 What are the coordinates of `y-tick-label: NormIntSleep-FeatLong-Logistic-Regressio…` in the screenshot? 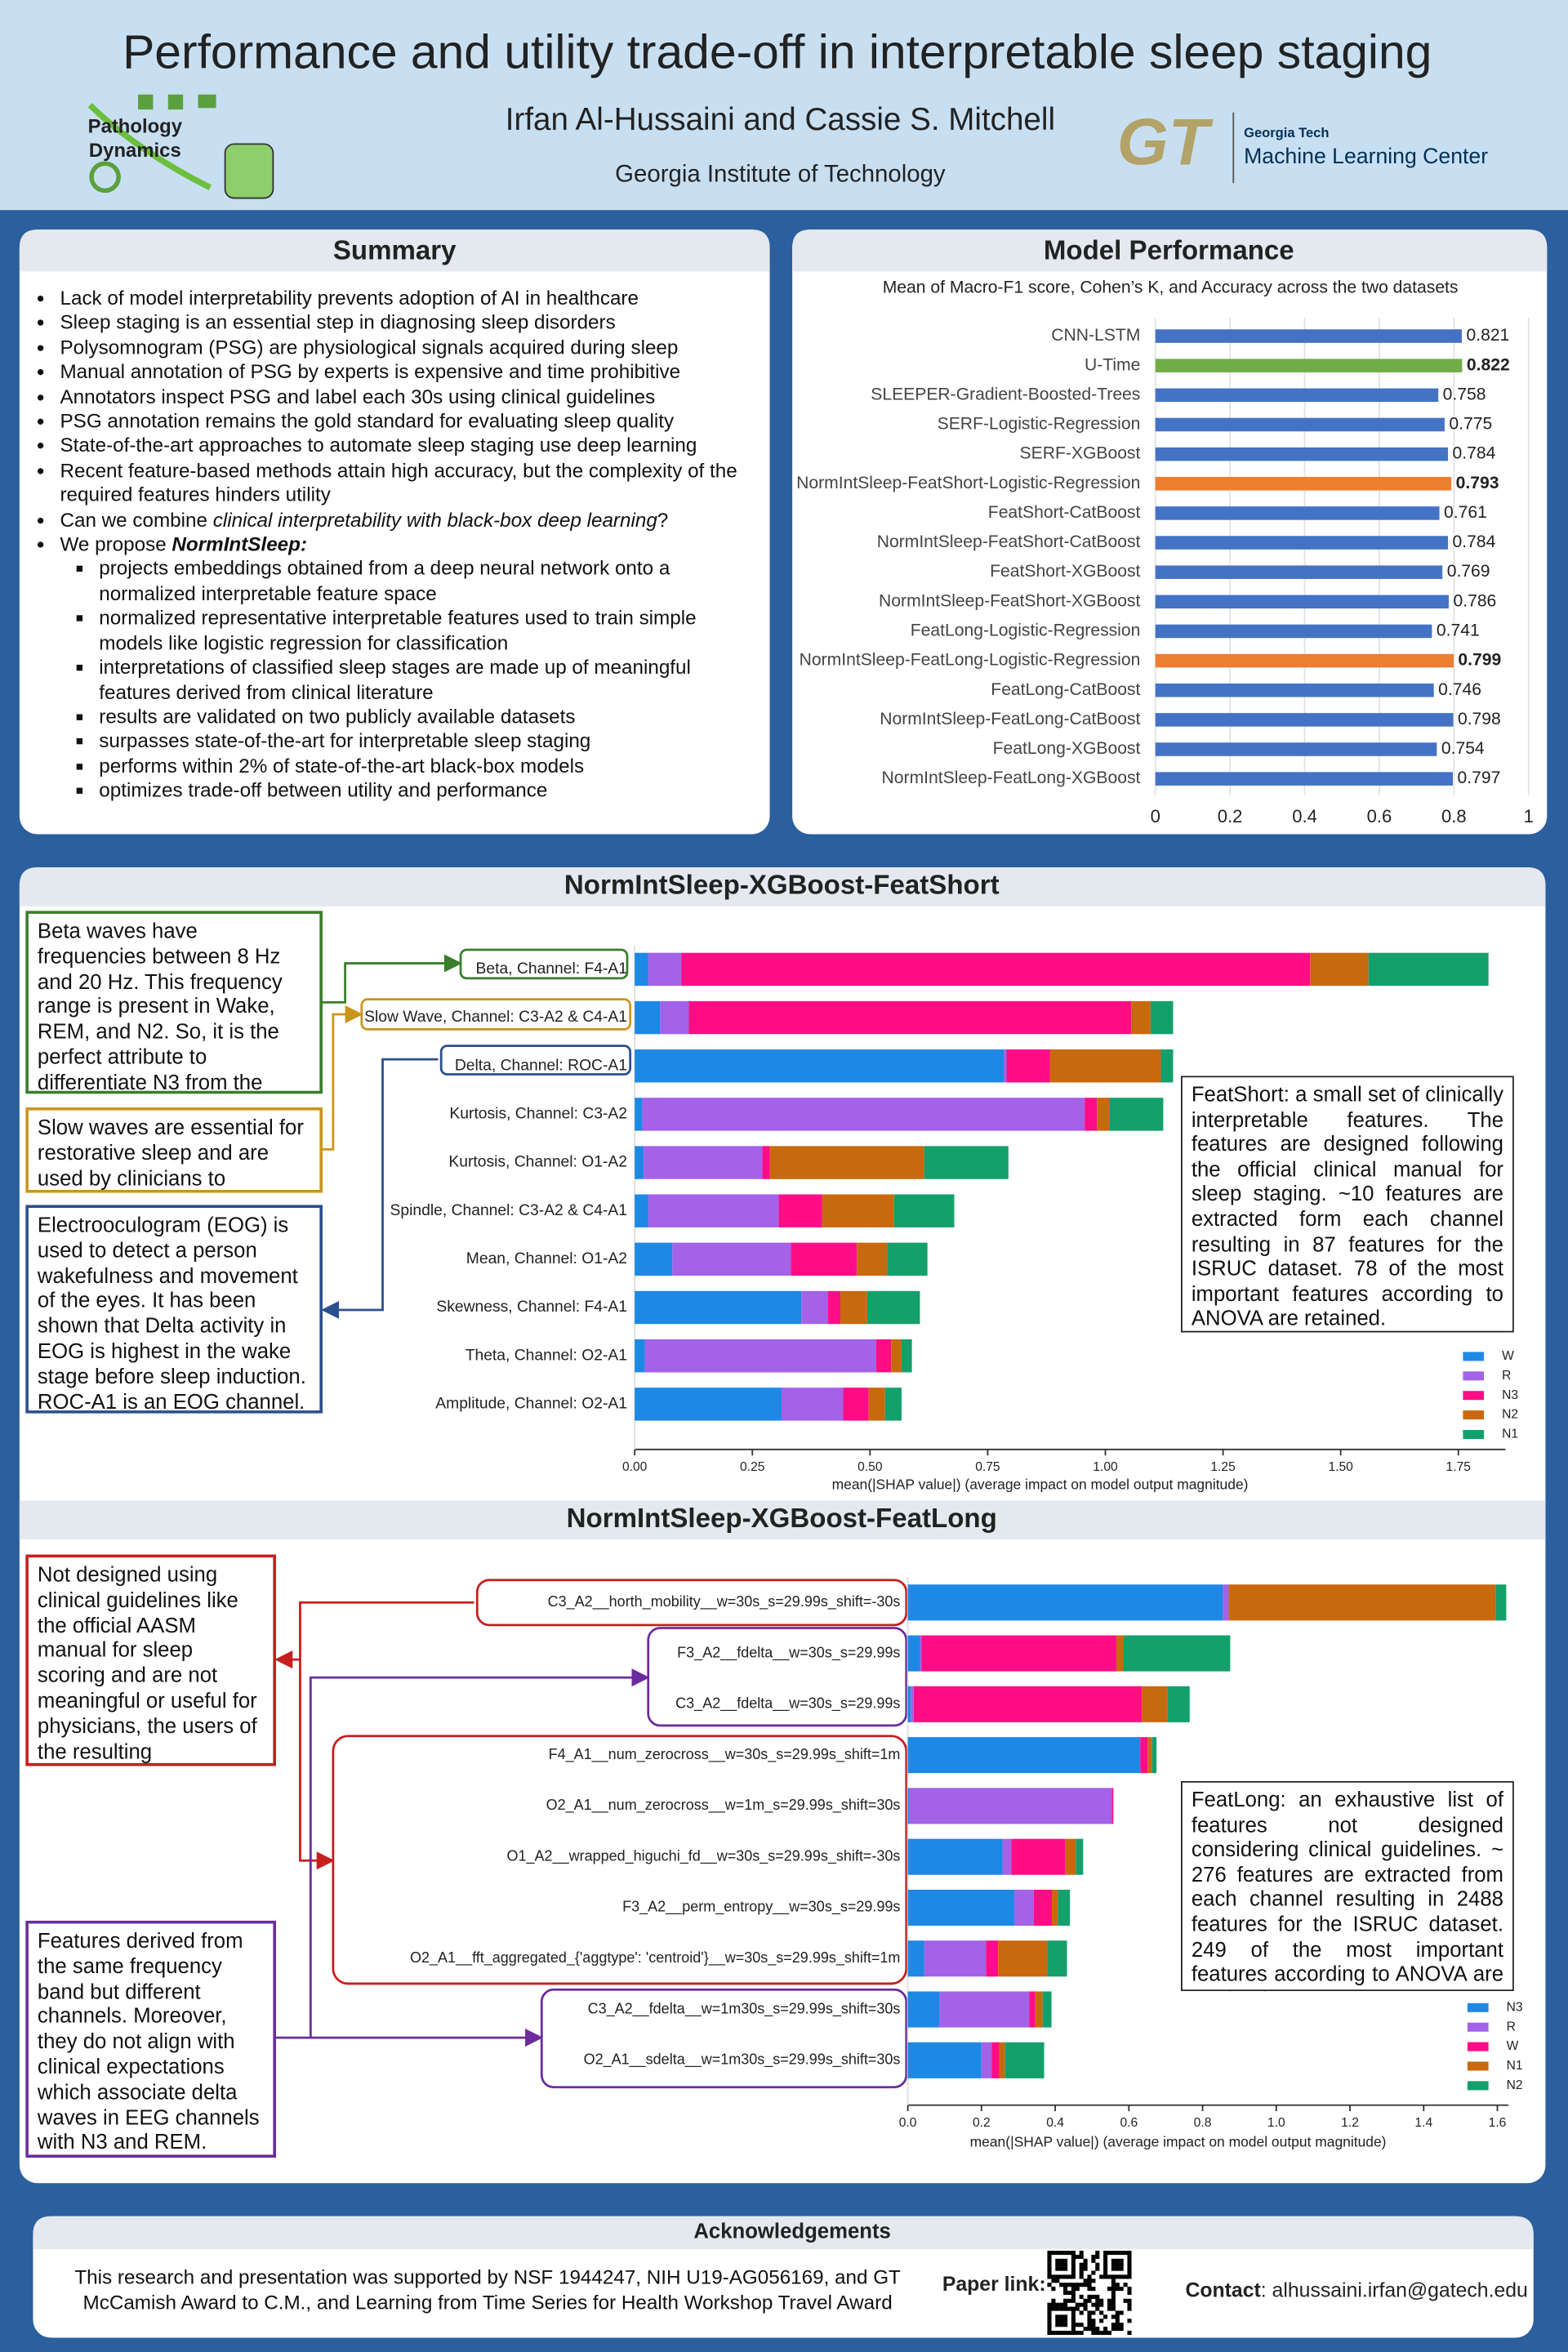 It's located at (970, 660).